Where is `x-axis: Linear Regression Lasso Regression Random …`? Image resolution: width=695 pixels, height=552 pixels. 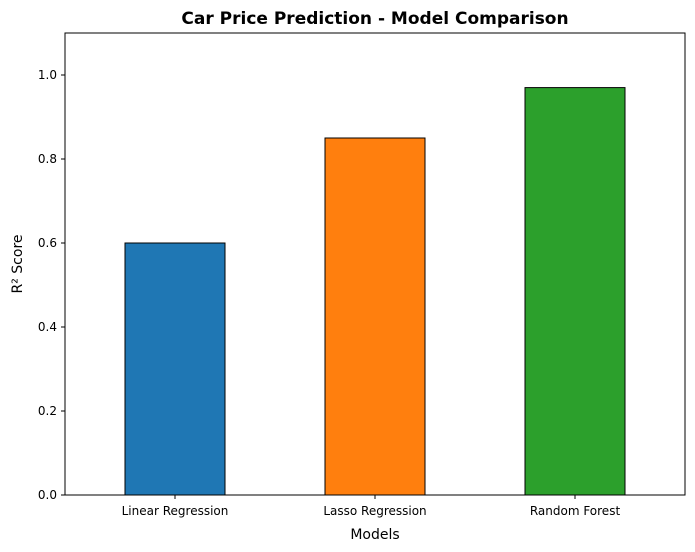 x-axis: Linear Regression Lasso Regression Random … is located at coordinates (371, 506).